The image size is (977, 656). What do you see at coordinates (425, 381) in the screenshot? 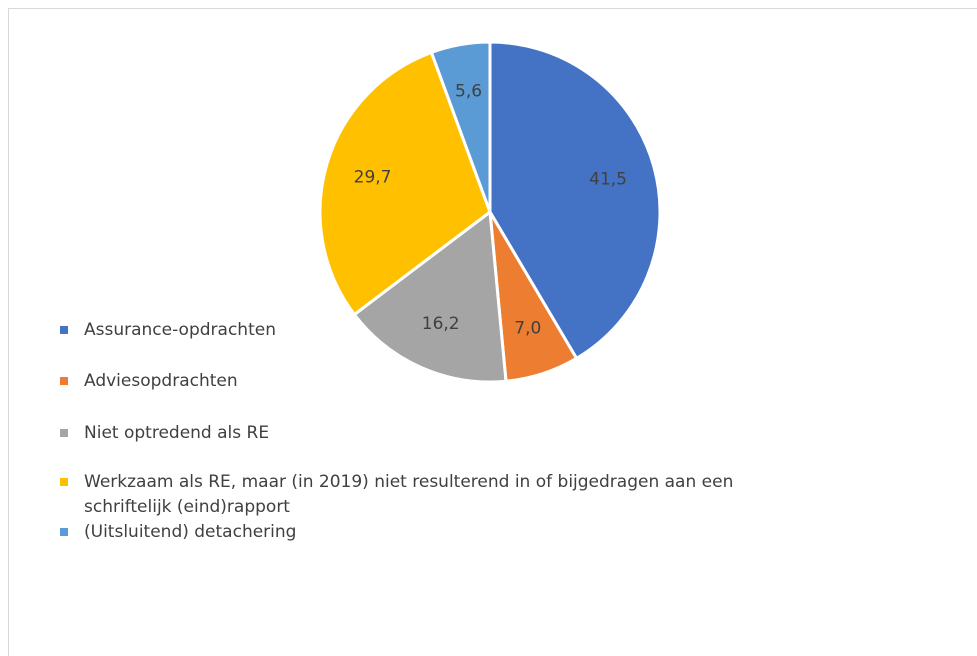
I see `legend-item: Adviesopdrachten` at bounding box center [425, 381].